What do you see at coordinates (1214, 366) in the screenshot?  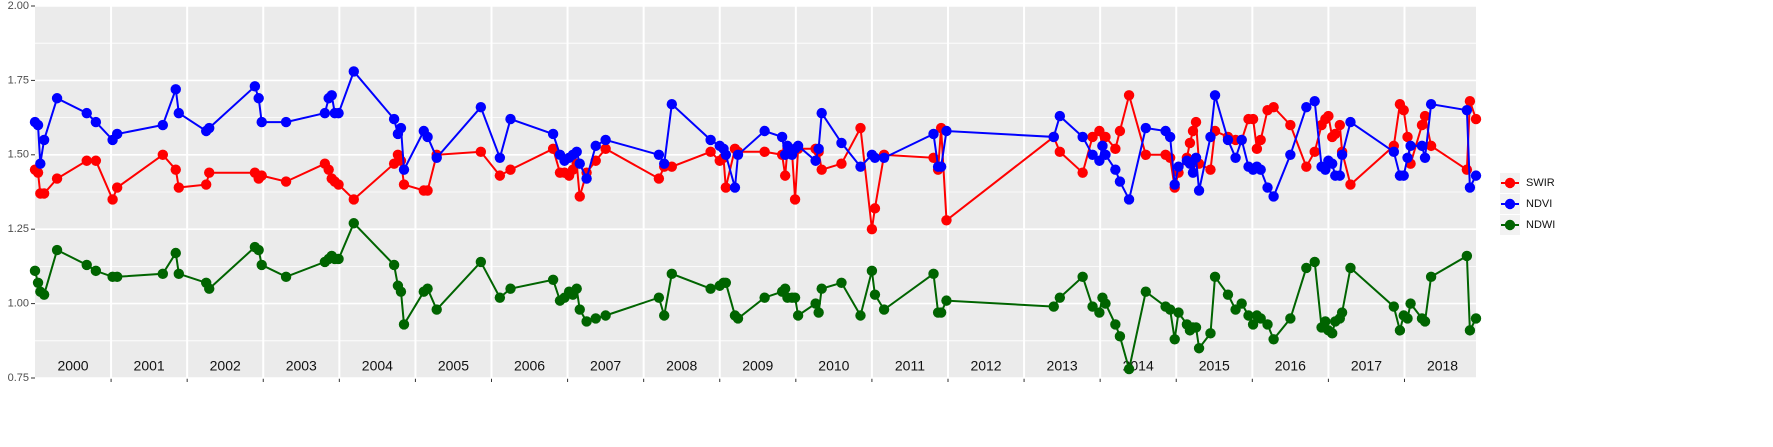 I see `year-label: 2015` at bounding box center [1214, 366].